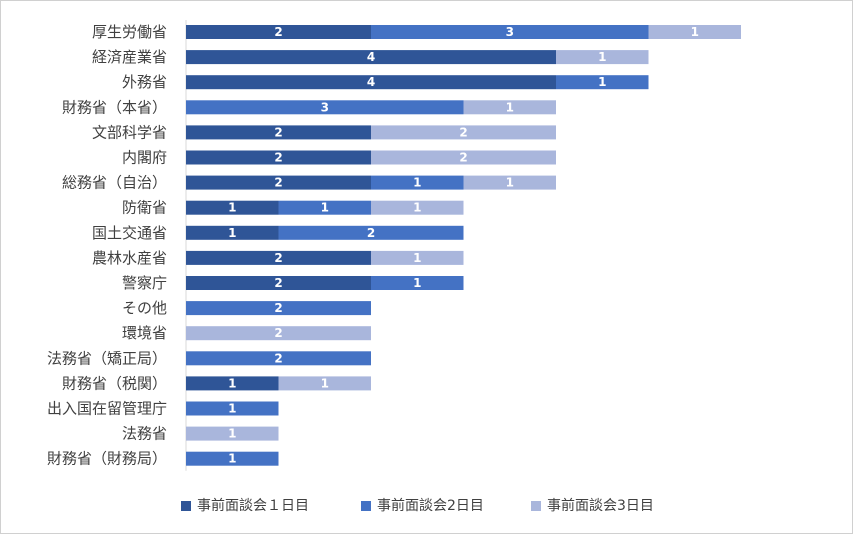 The height and width of the screenshot is (535, 853). I want to click on category-label: 総務省（自治）, so click(114, 183).